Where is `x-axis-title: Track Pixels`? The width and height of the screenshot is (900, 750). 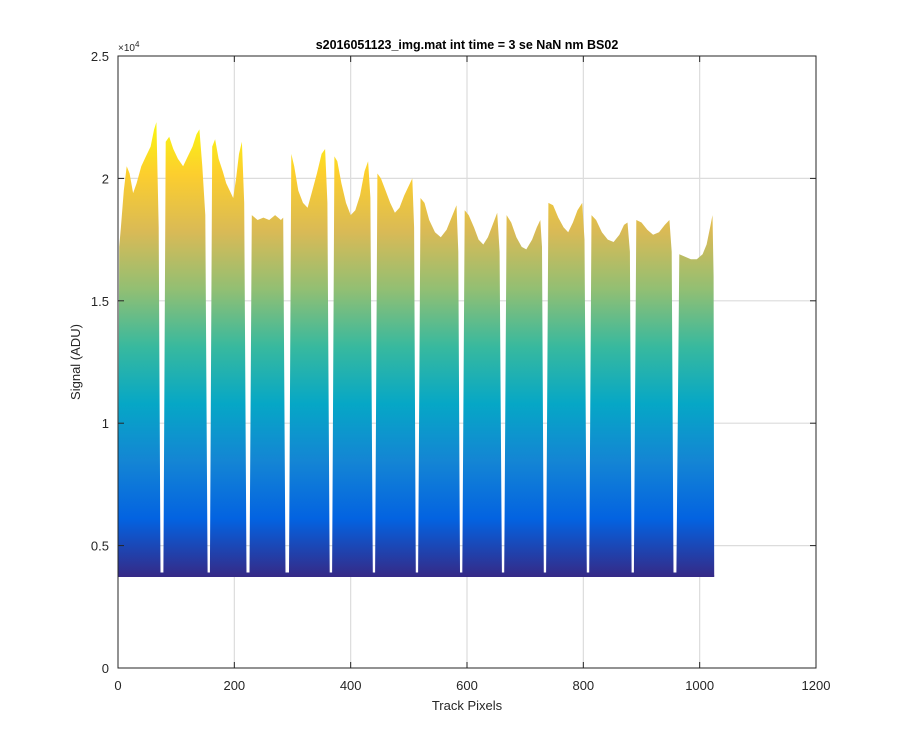
x-axis-title: Track Pixels is located at coordinates (467, 705).